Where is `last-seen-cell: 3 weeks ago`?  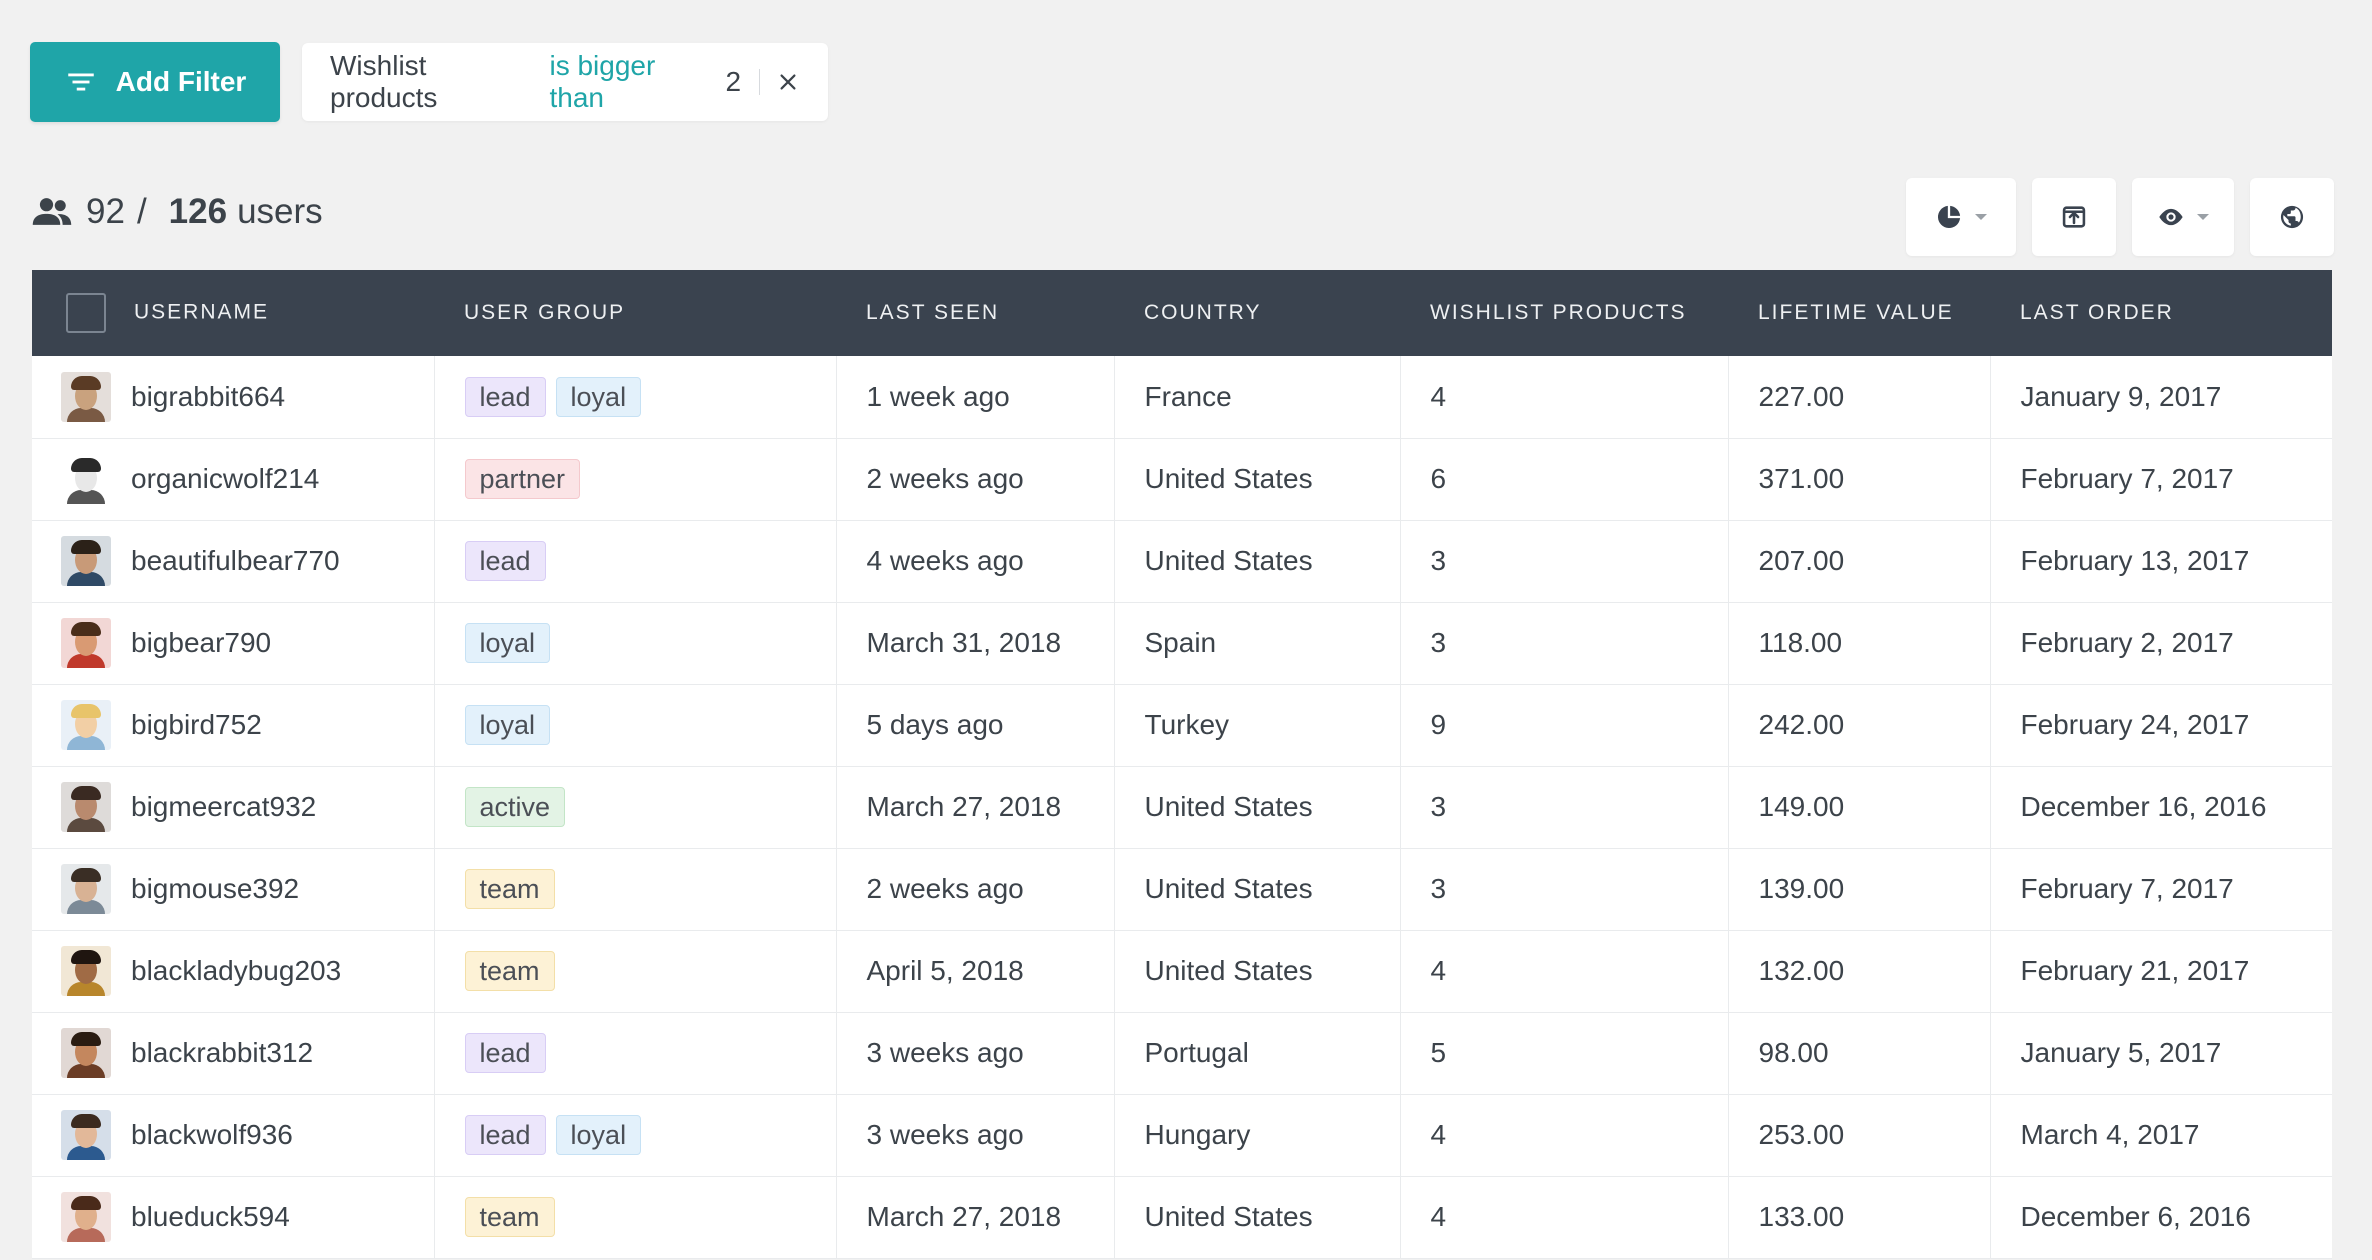
last-seen-cell: 3 weeks ago is located at coordinates (975, 1053).